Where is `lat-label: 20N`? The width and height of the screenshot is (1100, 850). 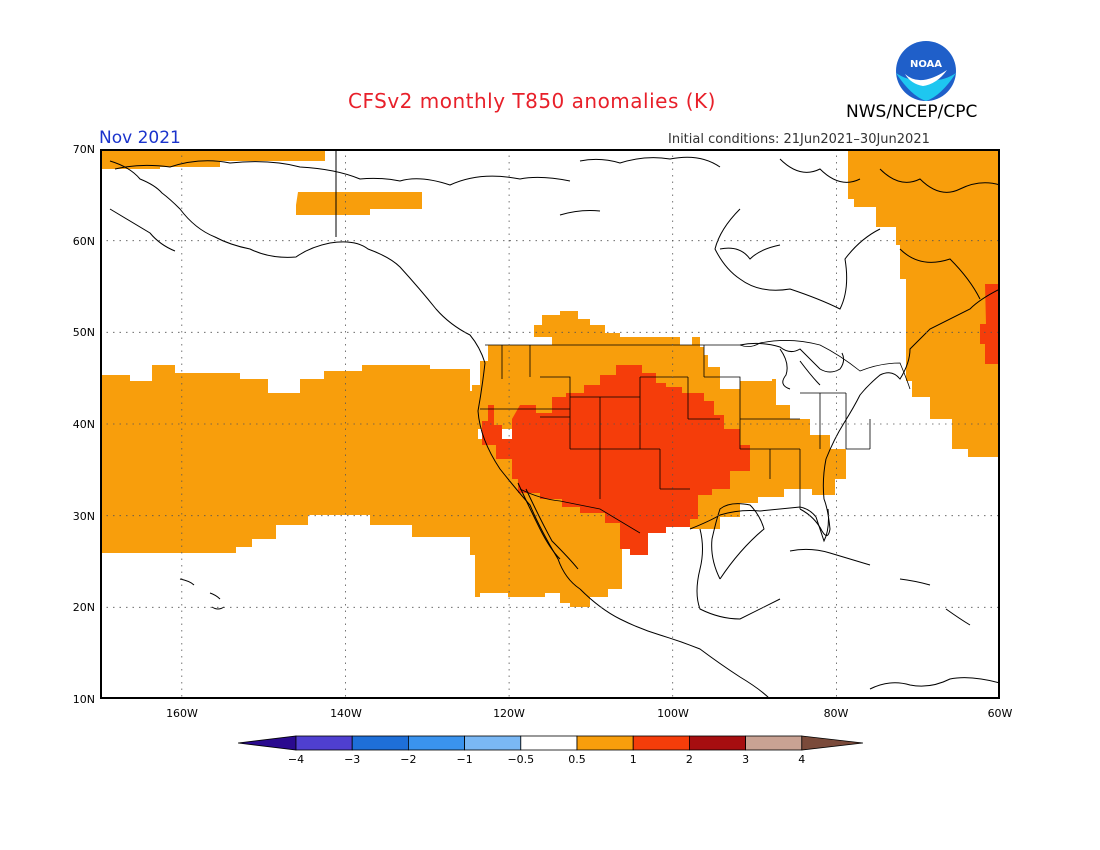 lat-label: 20N is located at coordinates (83, 607).